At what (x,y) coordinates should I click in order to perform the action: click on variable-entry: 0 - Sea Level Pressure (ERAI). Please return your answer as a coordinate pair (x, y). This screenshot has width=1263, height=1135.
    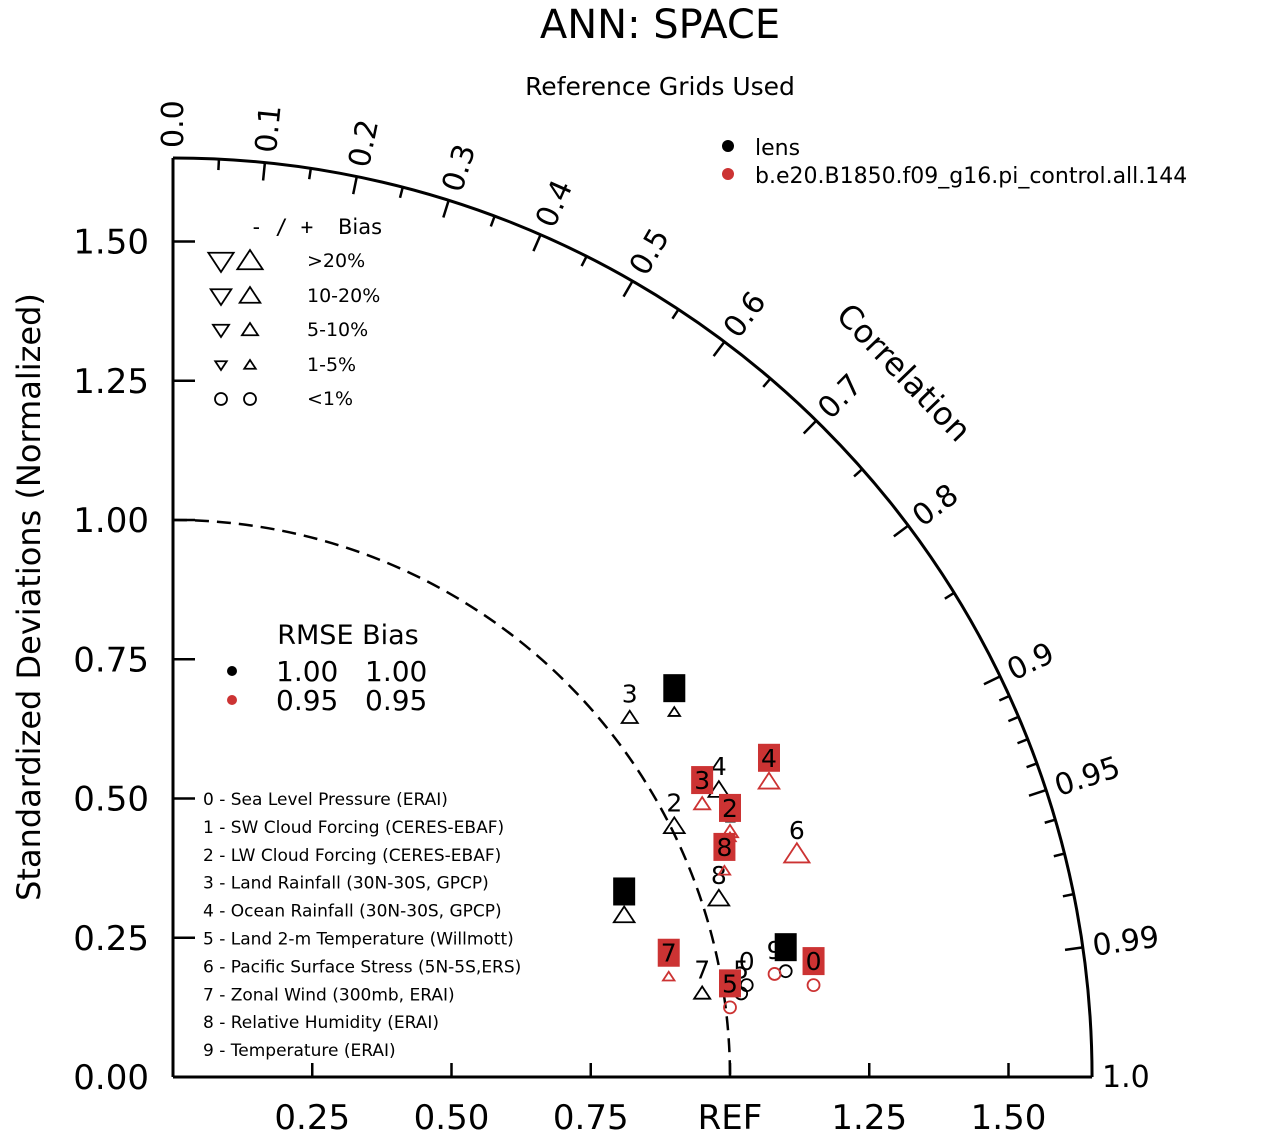
    Looking at the image, I should click on (325, 800).